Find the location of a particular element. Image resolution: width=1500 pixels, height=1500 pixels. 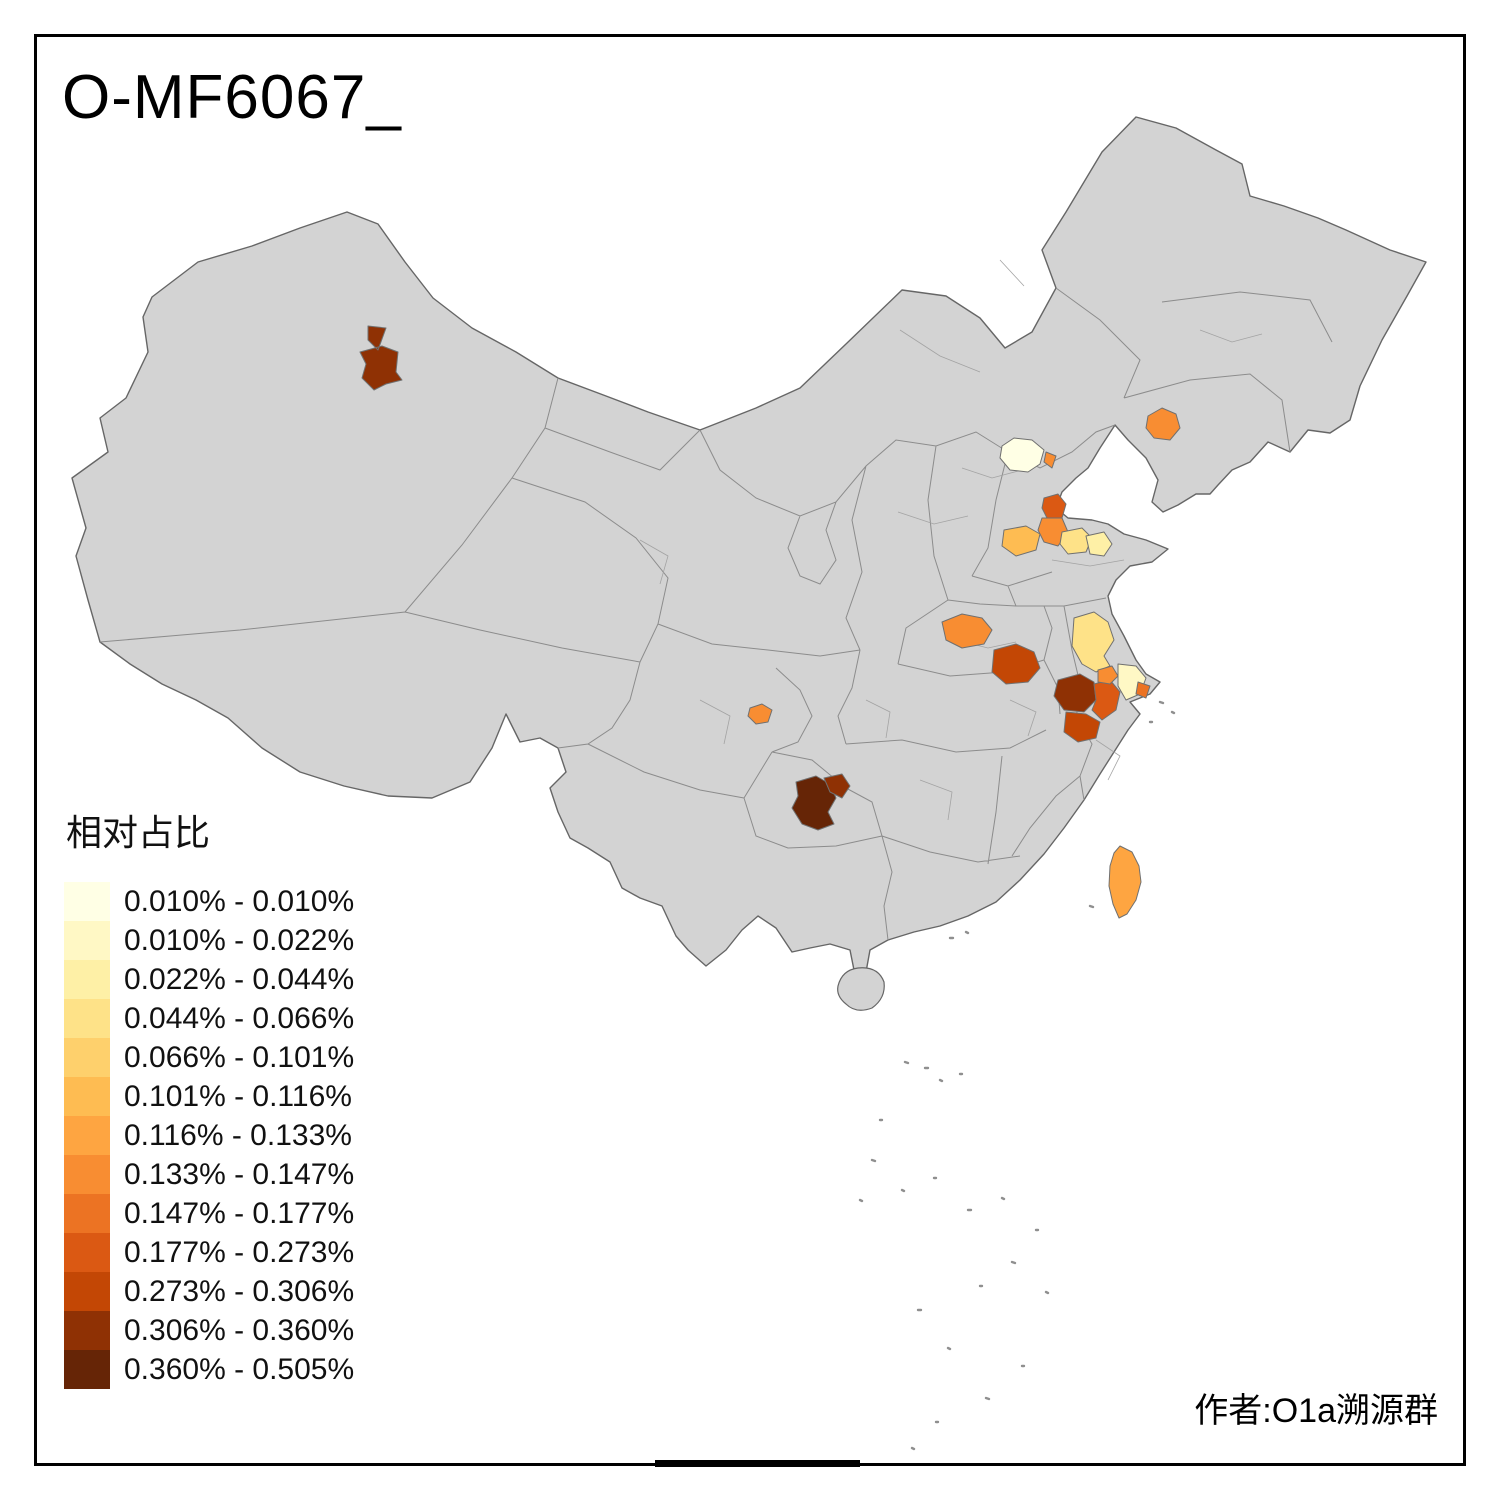

region-chongqing is located at coordinates (760, 714).